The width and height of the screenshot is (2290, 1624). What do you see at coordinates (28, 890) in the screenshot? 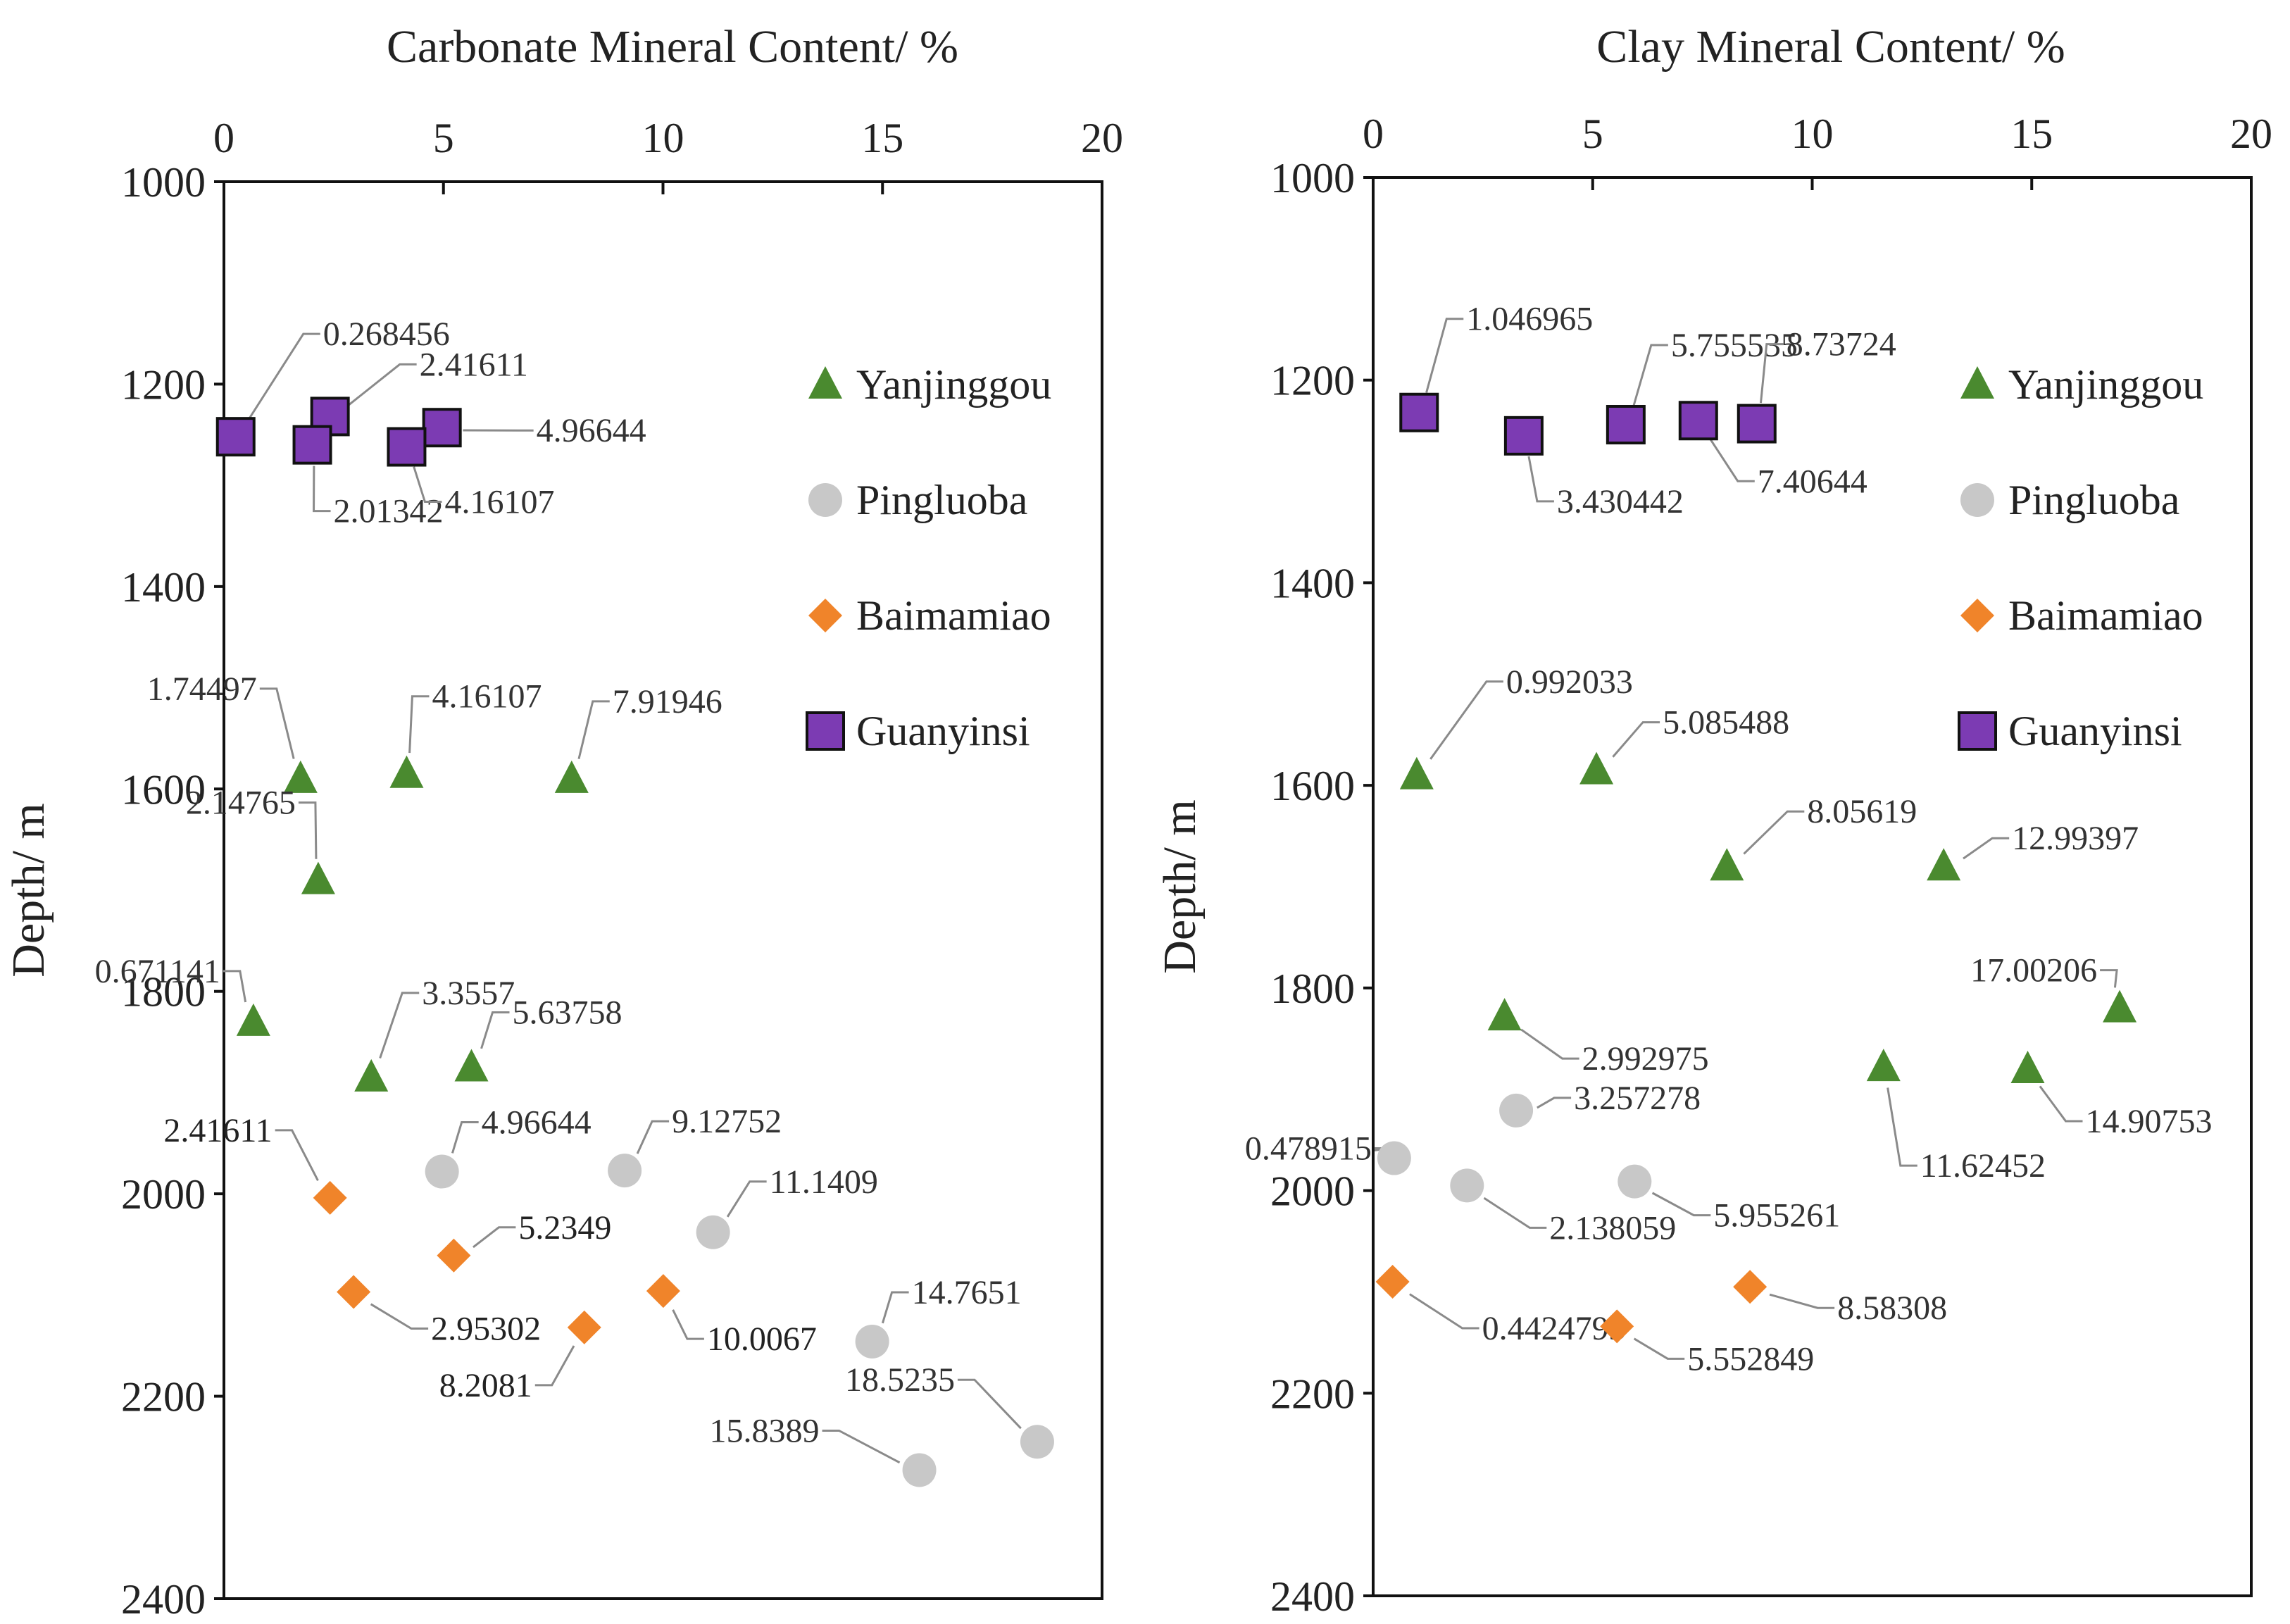
I see `y-axis-label: Depth/ m` at bounding box center [28, 890].